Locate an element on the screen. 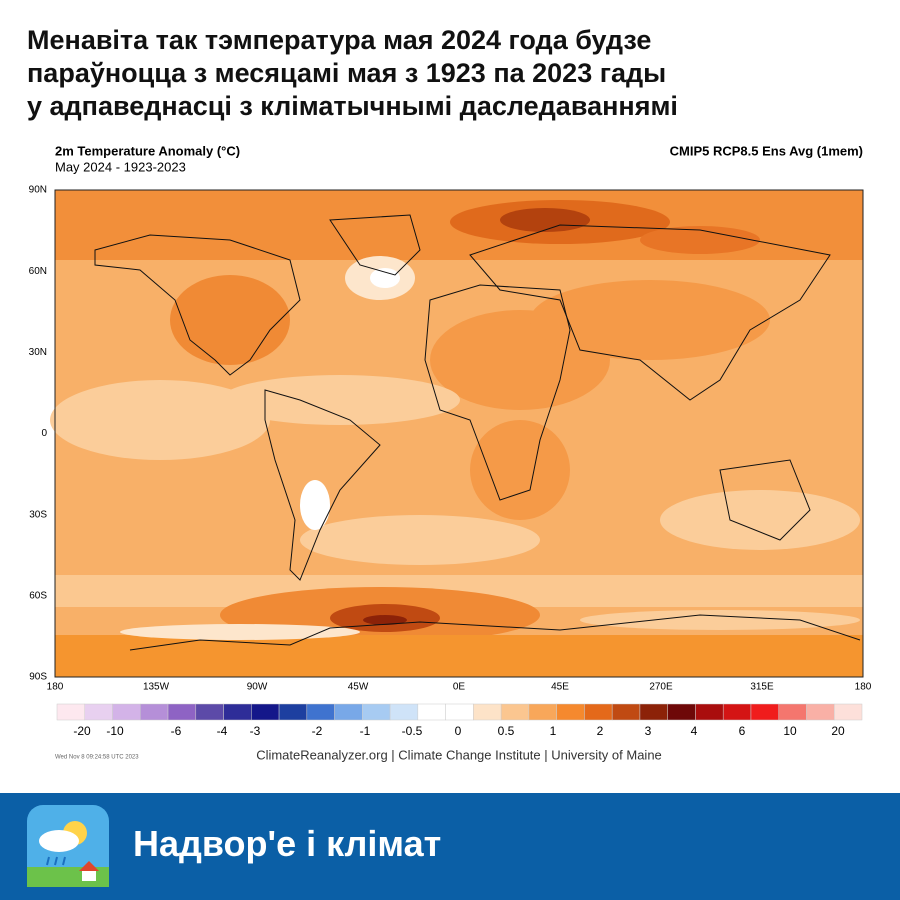 Image resolution: width=900 pixels, height=900 pixels. lat-label: 60S is located at coordinates (38, 595).